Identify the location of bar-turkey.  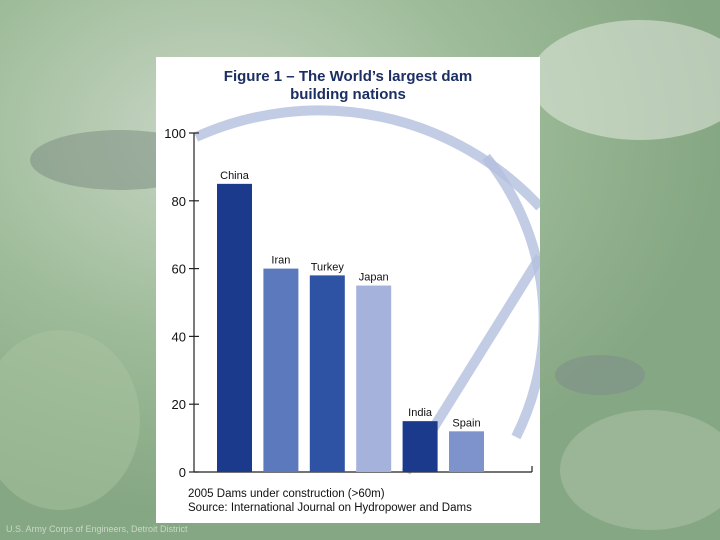
(327, 373).